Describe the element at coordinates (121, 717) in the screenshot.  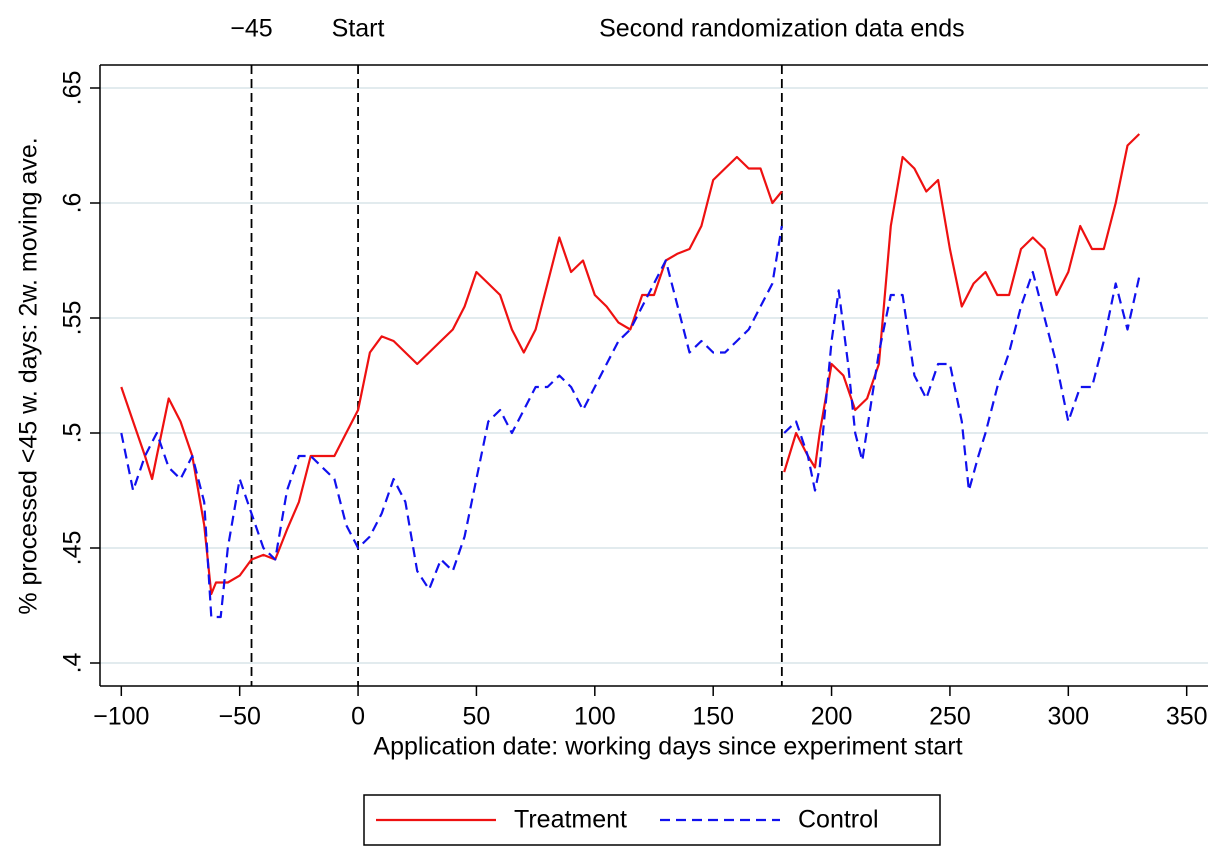
I see `x-tick-label: −100` at that location.